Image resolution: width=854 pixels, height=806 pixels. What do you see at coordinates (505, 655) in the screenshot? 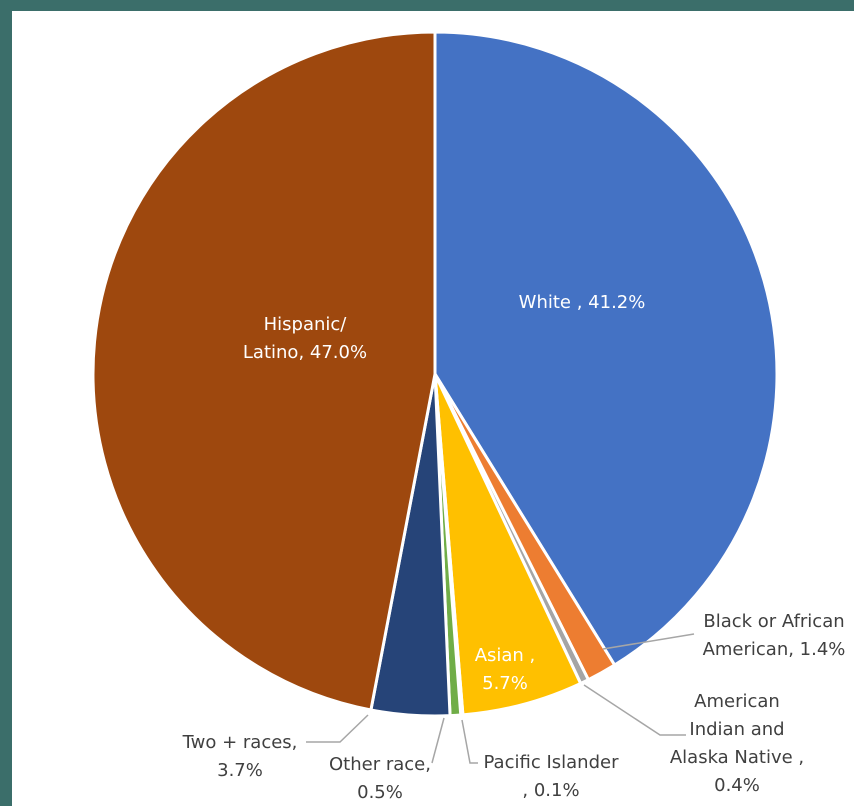
I see `data-label-line: Asian ,` at bounding box center [505, 655].